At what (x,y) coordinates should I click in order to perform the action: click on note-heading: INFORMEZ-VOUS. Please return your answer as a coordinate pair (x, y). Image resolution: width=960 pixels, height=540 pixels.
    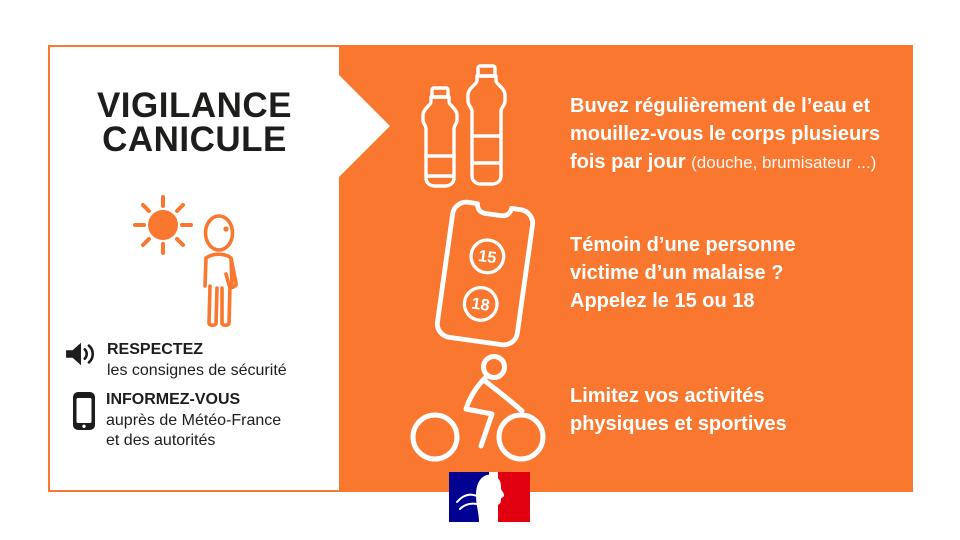
    Looking at the image, I should click on (173, 399).